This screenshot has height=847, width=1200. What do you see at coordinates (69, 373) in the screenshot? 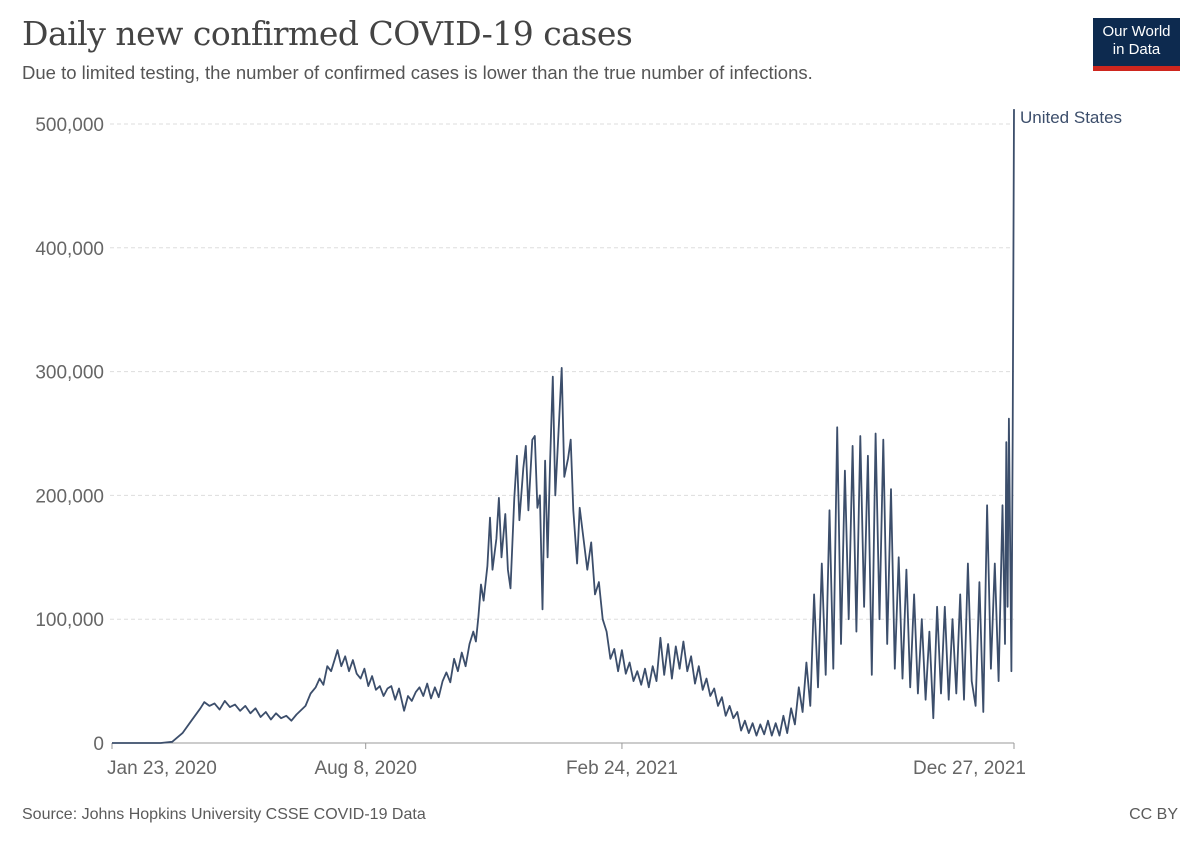
I see `y-tick-label: 300,000` at bounding box center [69, 373].